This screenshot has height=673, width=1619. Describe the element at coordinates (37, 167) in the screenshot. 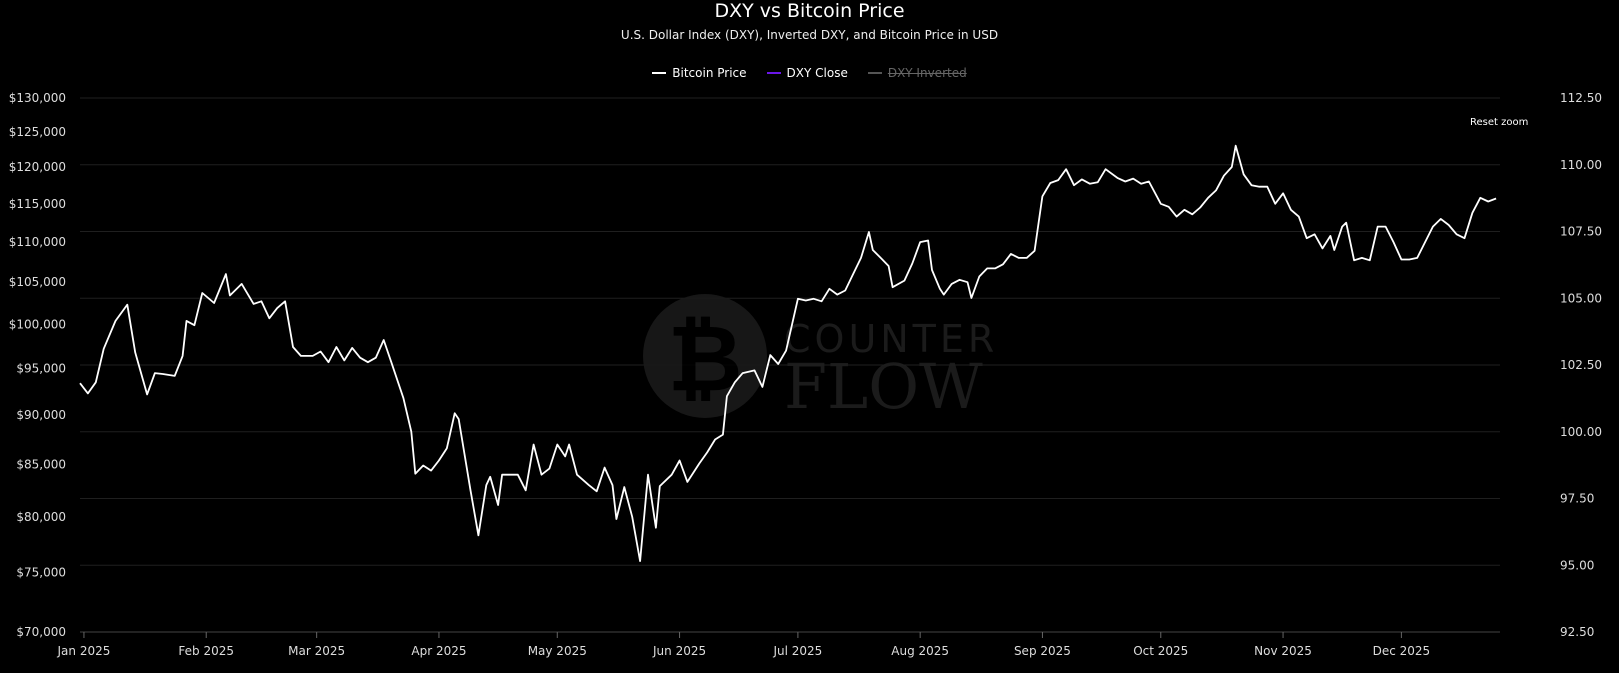

I see `y-left-tick-label: $120,000` at that location.